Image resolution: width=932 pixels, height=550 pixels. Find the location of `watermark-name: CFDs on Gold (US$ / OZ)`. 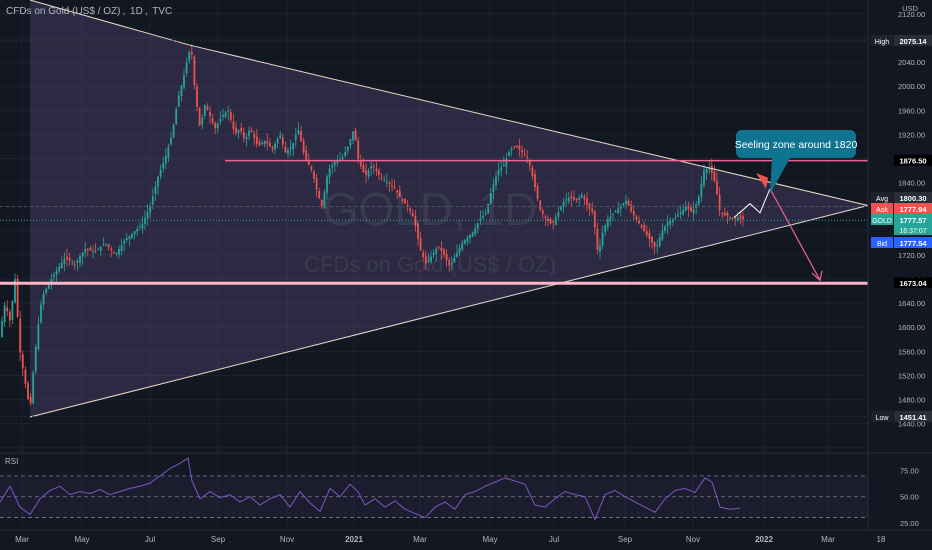

watermark-name: CFDs on Gold (US$ / OZ) is located at coordinates (430, 264).